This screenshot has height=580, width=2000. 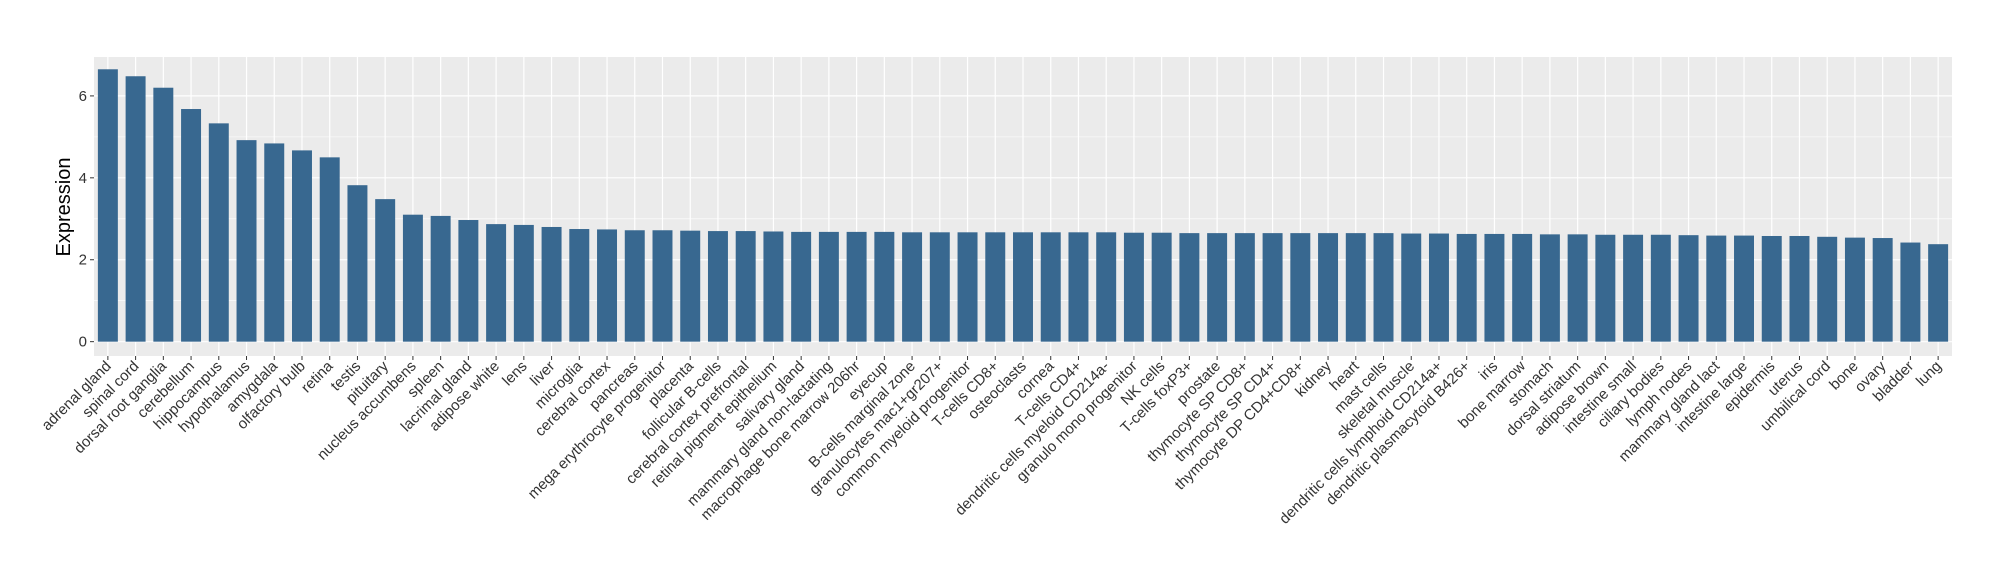 What do you see at coordinates (83, 96) in the screenshot?
I see `y-tick-label: 6` at bounding box center [83, 96].